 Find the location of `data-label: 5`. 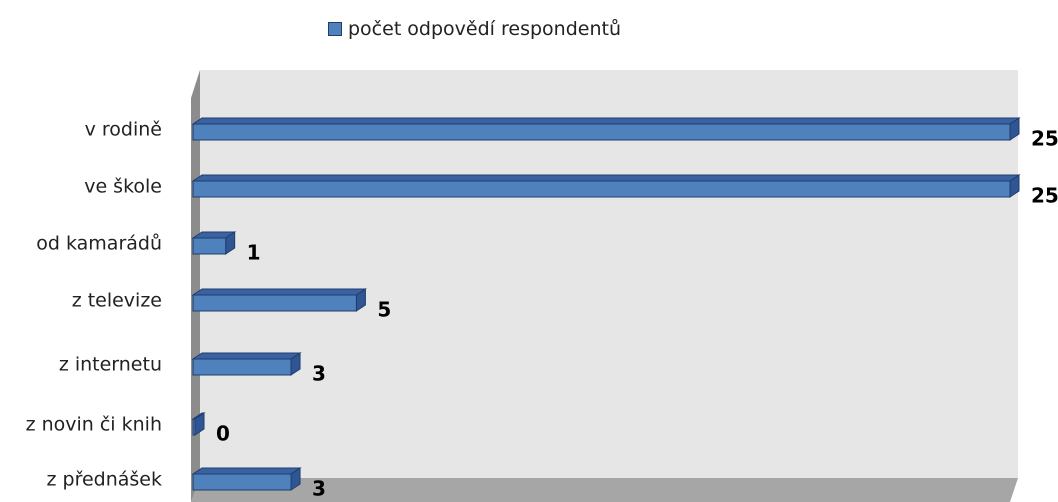

data-label: 5 is located at coordinates (384, 310).